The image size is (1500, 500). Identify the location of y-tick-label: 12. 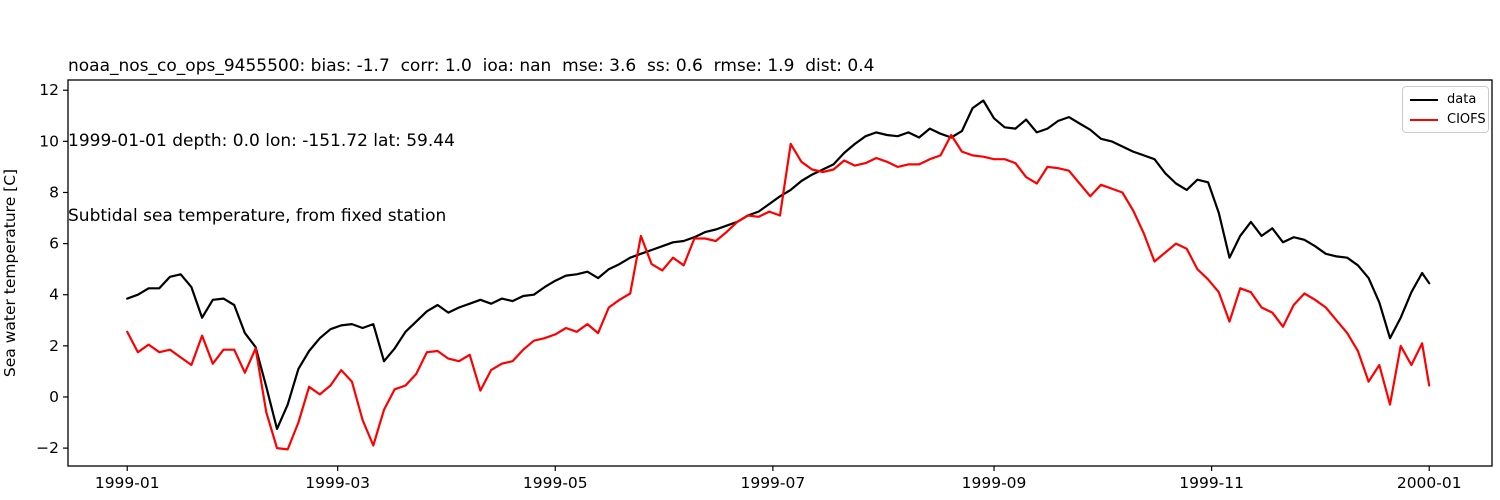
(49, 90).